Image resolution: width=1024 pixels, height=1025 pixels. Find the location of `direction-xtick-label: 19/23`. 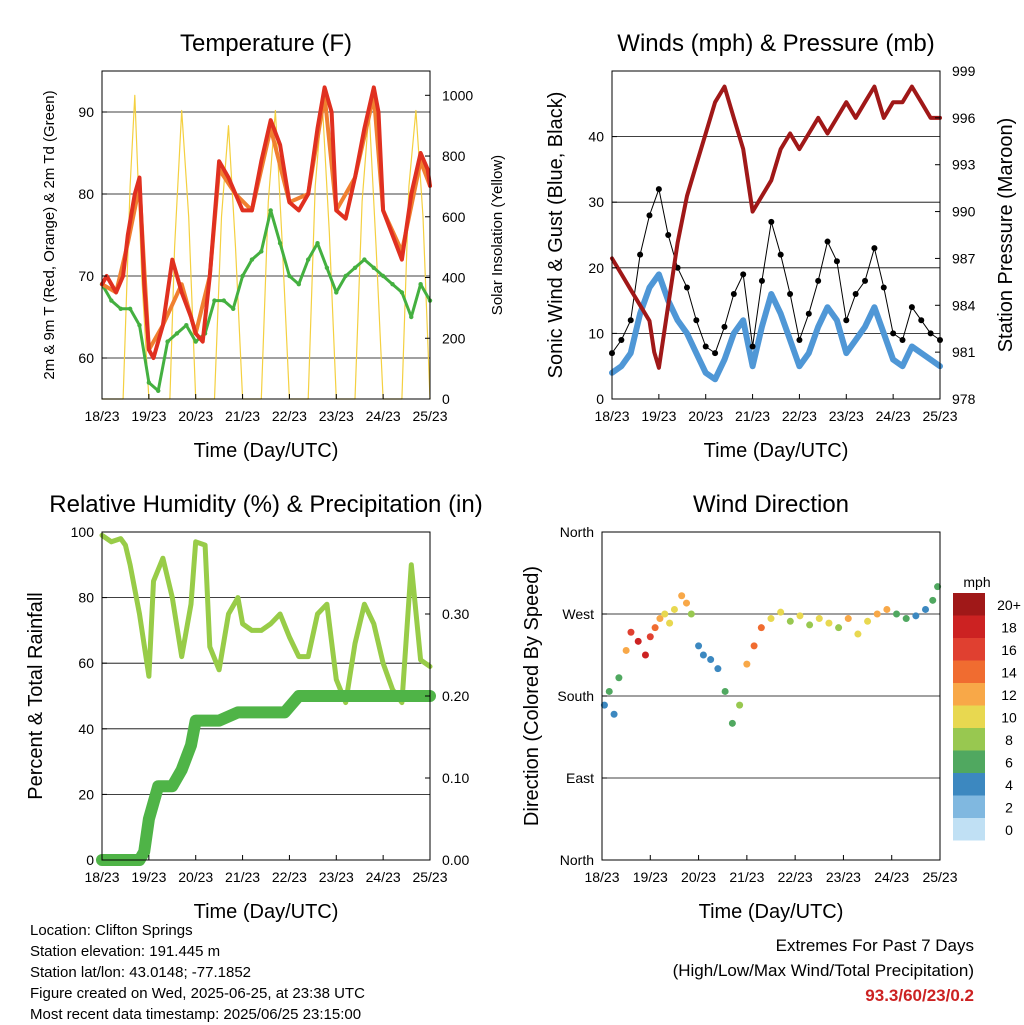

direction-xtick-label: 19/23 is located at coordinates (650, 877).